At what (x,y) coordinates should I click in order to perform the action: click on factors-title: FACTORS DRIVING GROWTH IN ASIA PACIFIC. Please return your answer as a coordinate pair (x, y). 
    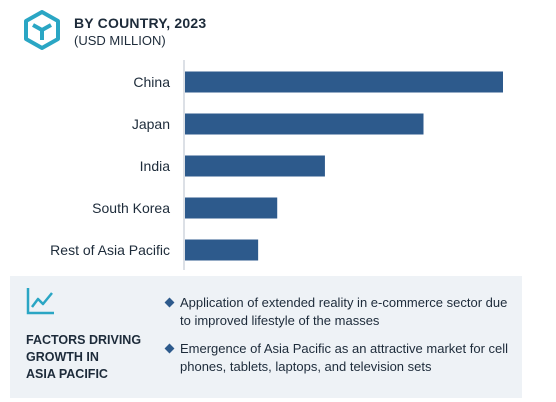
    Looking at the image, I should click on (84, 357).